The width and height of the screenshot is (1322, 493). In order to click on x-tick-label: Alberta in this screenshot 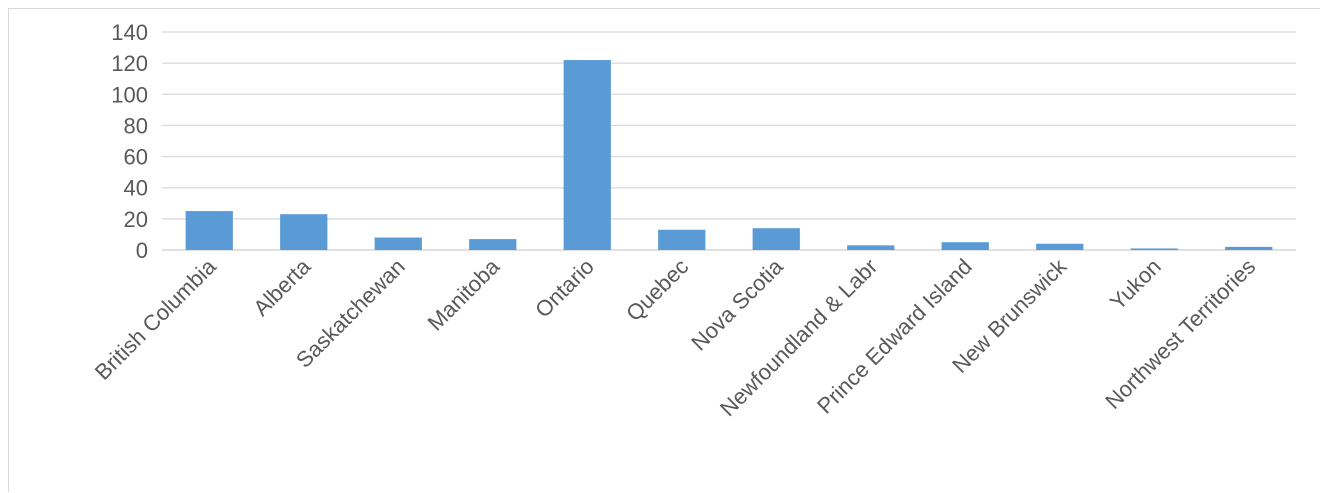, I will do `click(282, 287)`.